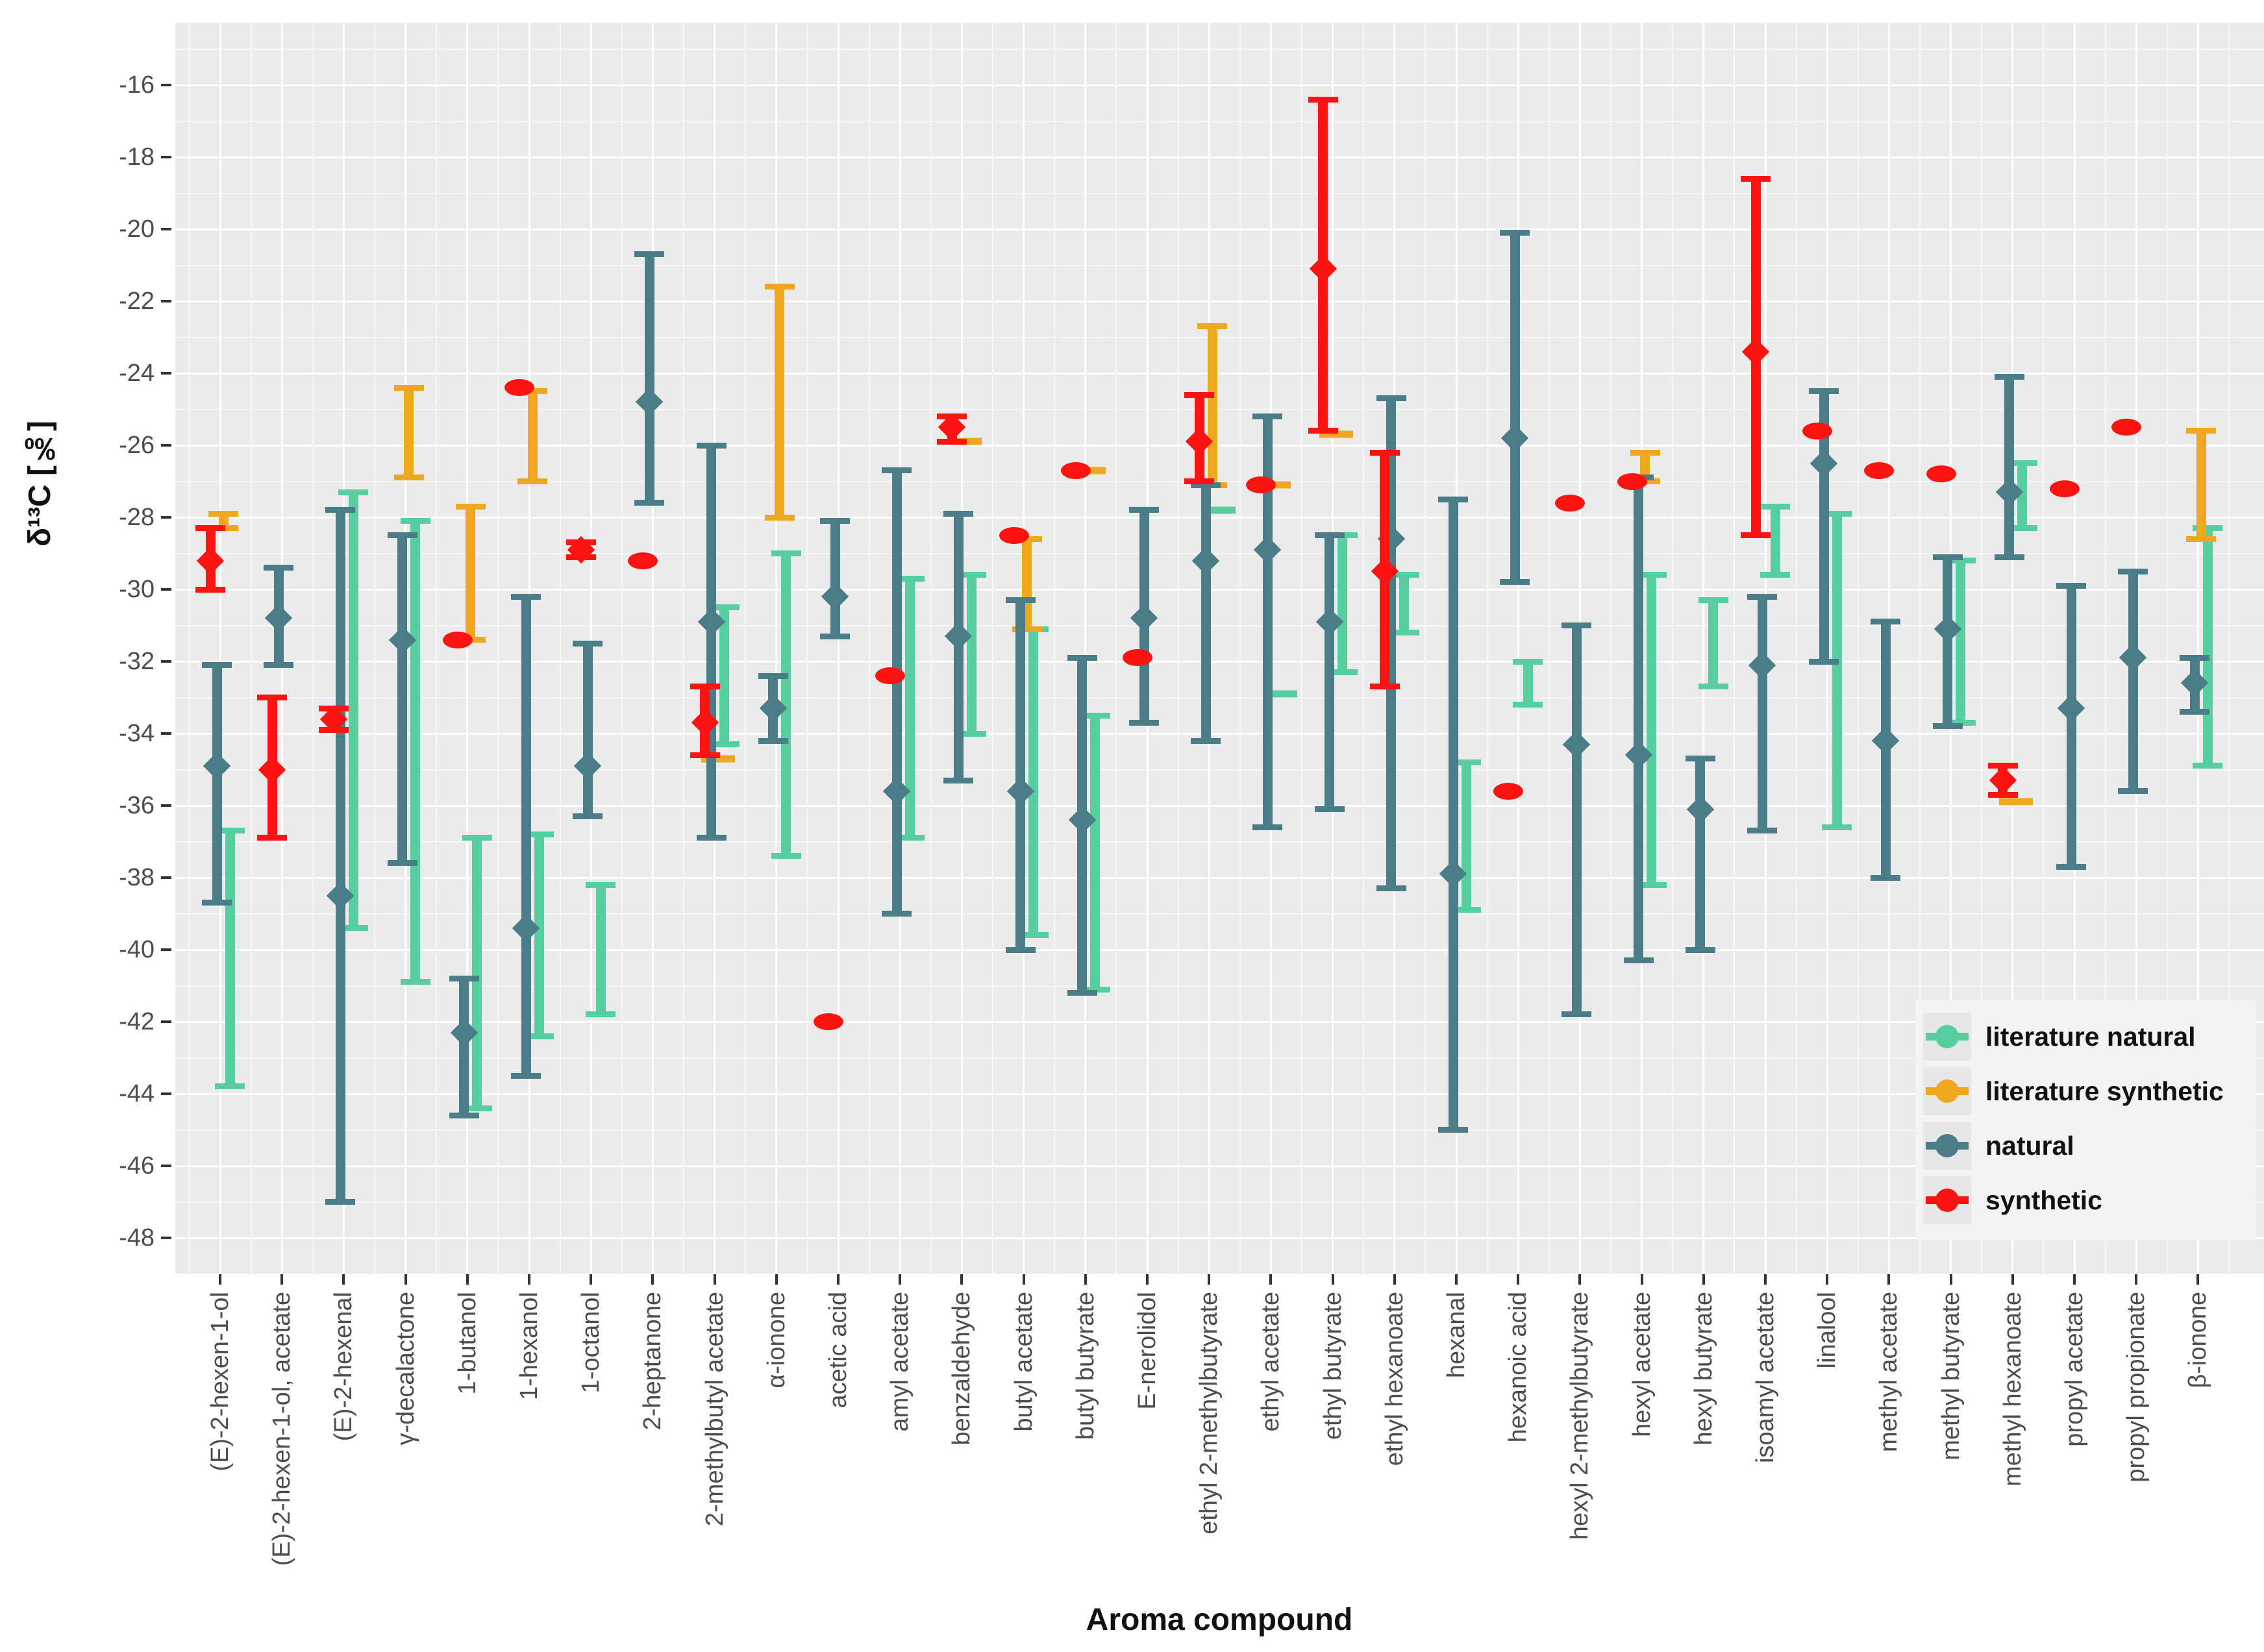  Describe the element at coordinates (137, 374) in the screenshot. I see `y-tick-label: -24` at that location.